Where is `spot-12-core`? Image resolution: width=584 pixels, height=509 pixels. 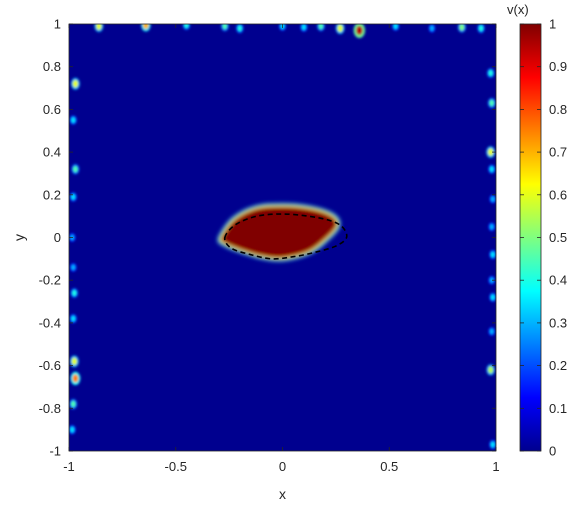 spot-12-core is located at coordinates (462, 27).